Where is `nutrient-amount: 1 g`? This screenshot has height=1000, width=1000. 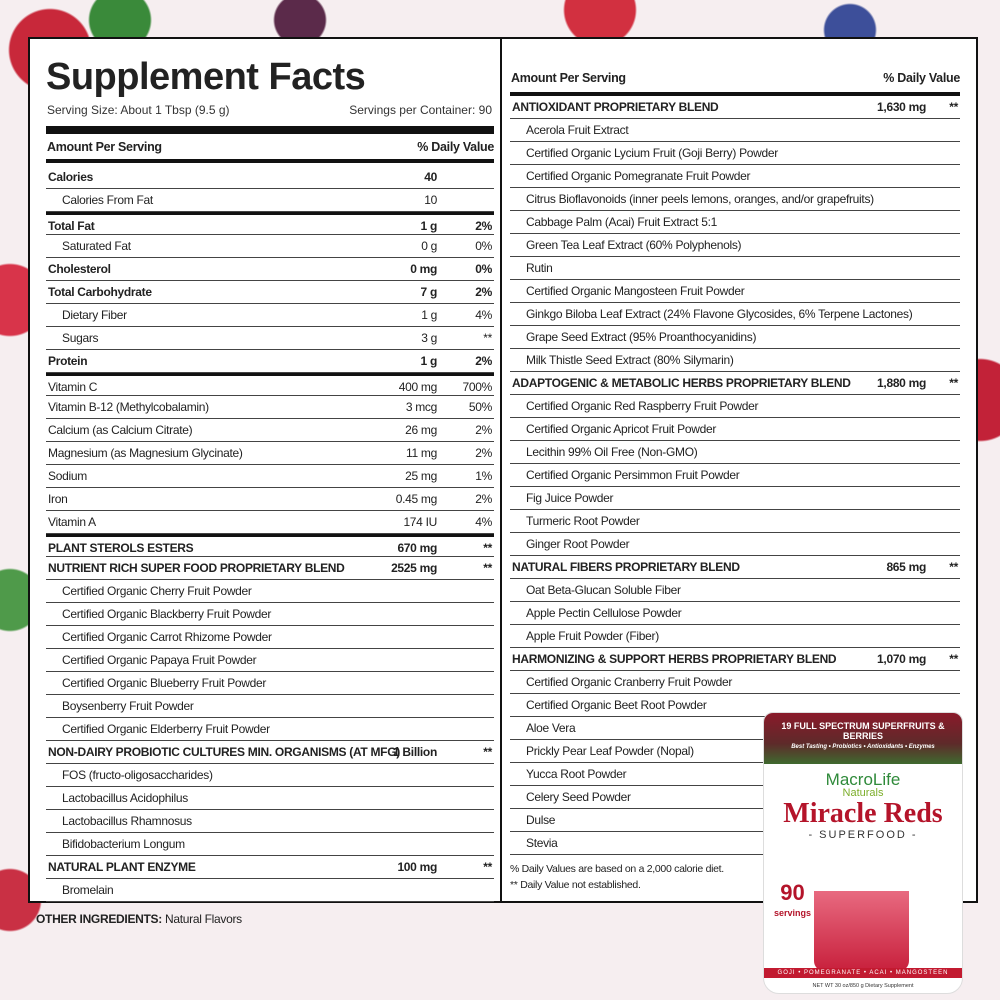
nutrient-amount: 1 g is located at coordinates (429, 361).